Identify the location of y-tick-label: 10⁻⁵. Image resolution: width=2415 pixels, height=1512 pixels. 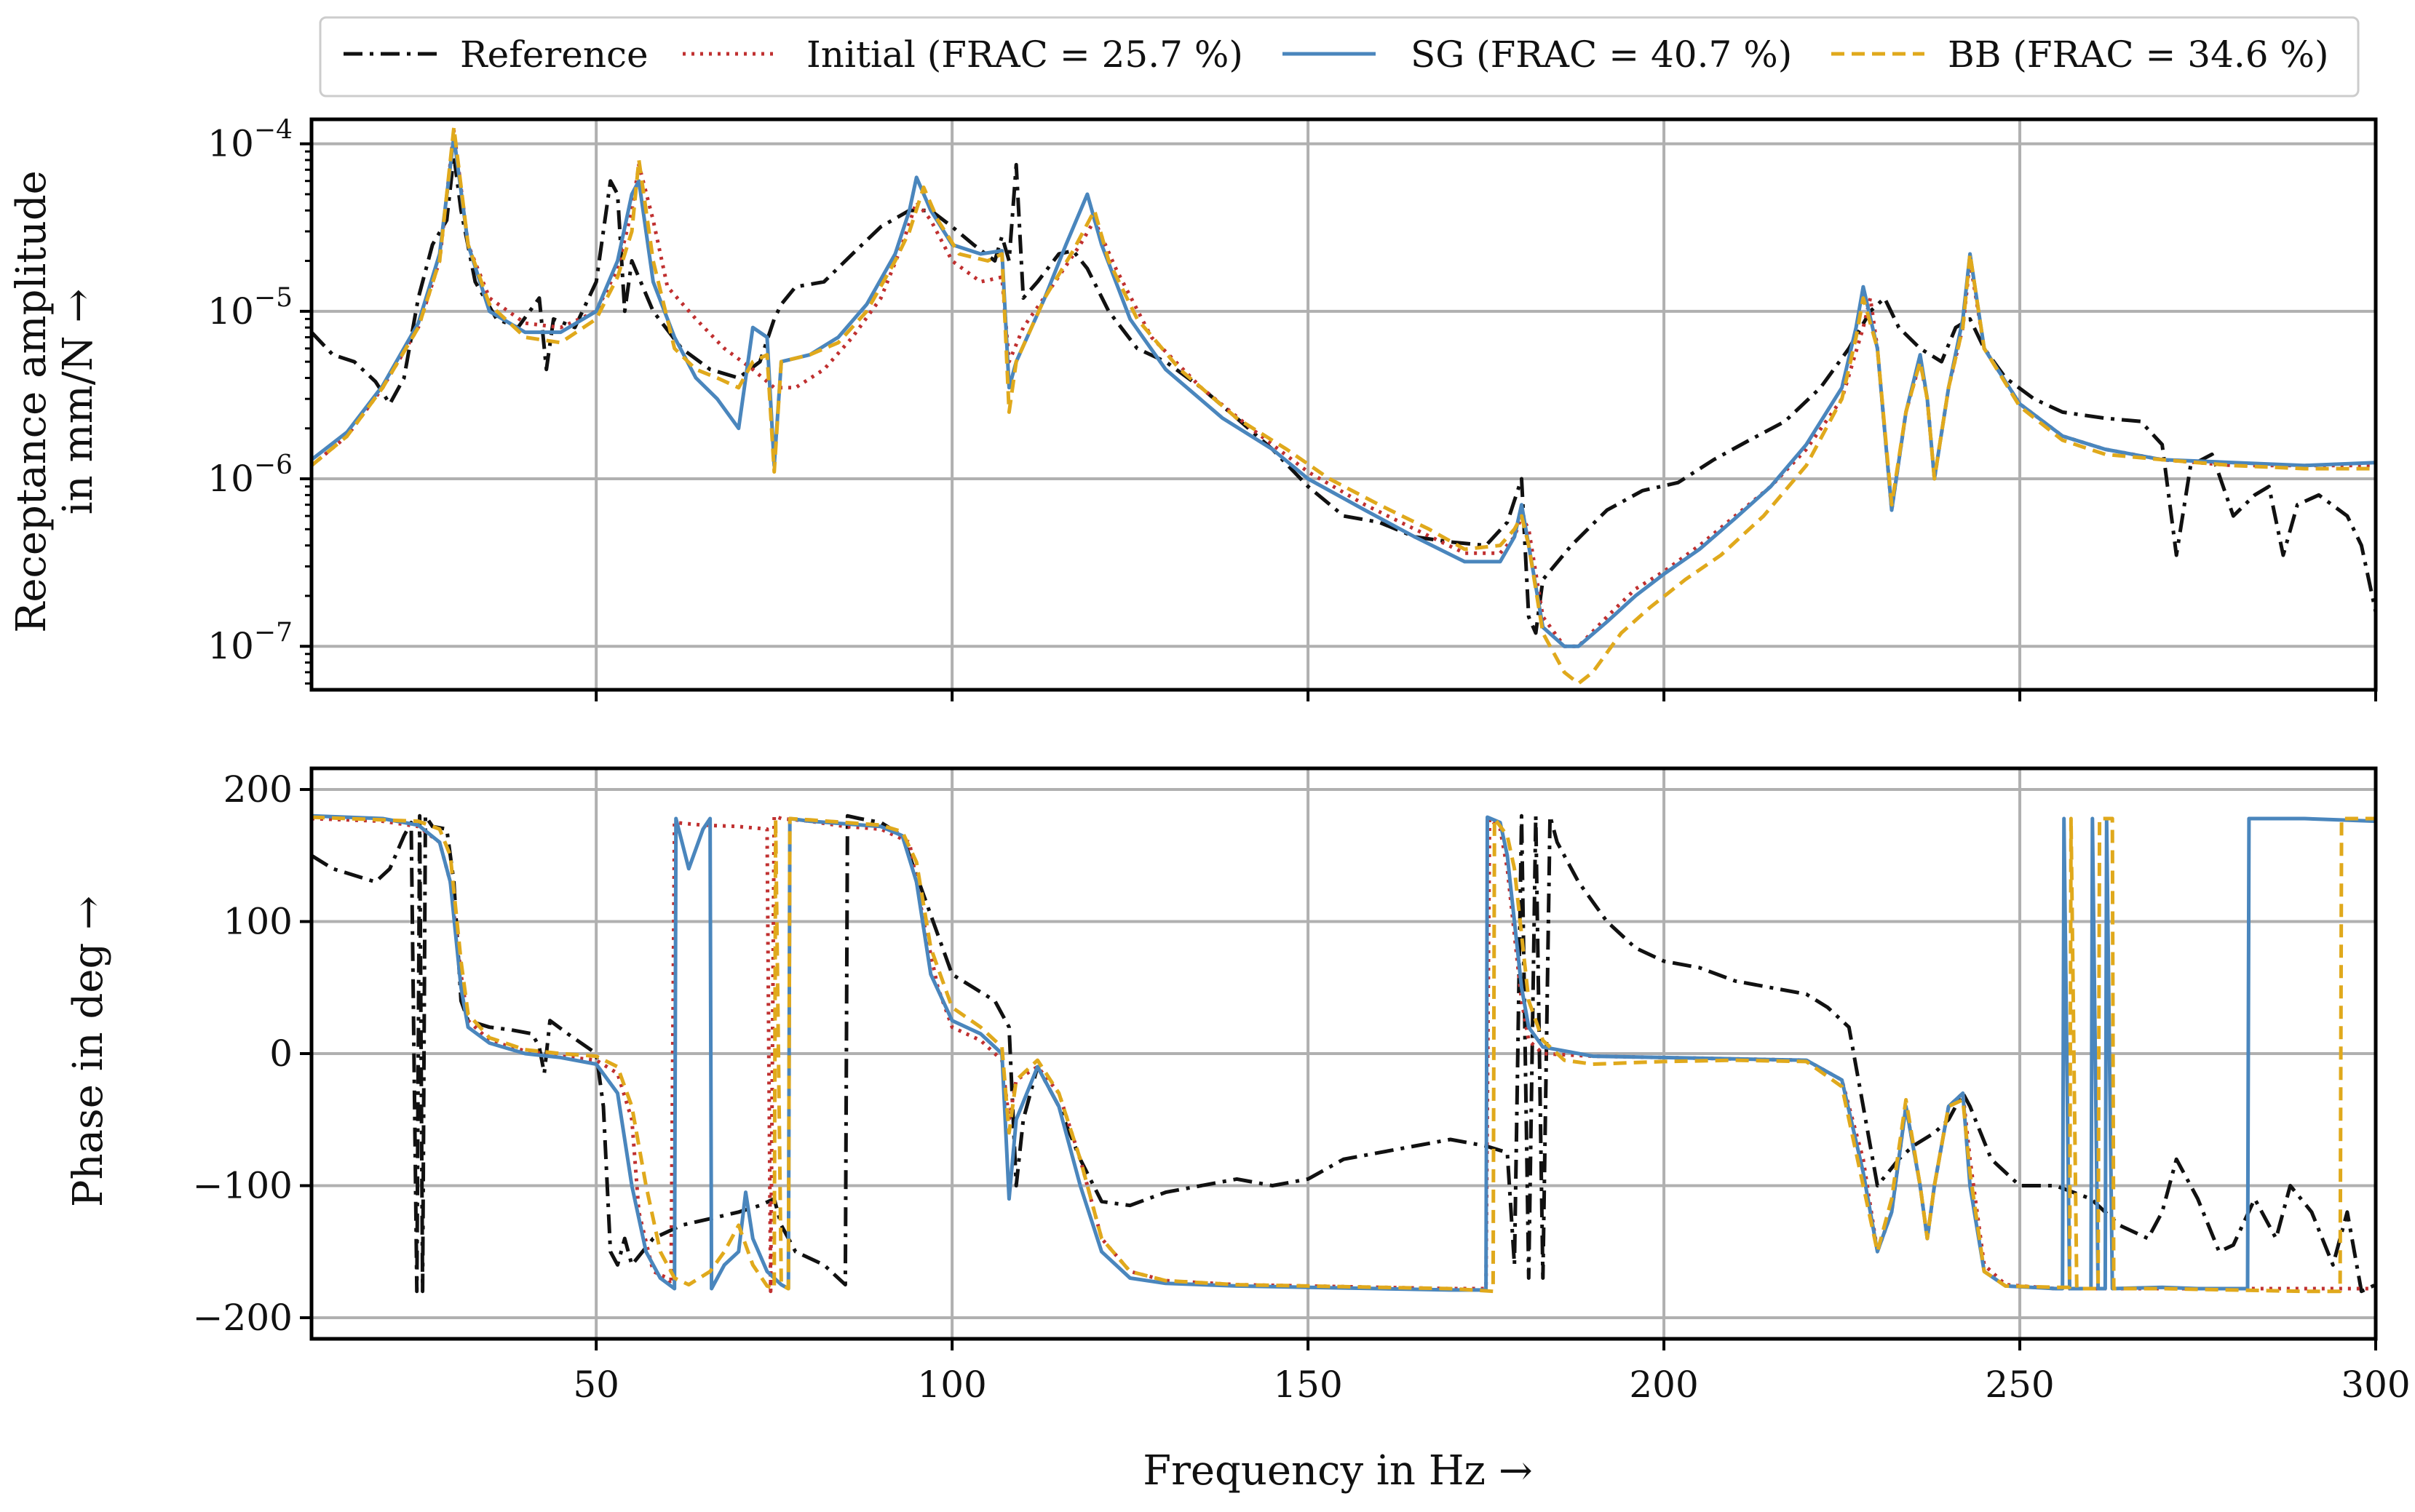
(250, 308).